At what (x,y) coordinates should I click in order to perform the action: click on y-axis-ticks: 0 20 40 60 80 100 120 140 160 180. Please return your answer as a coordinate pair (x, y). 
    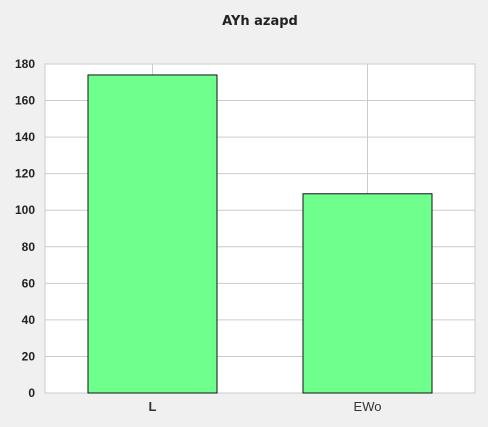
    Looking at the image, I should click on (25, 228).